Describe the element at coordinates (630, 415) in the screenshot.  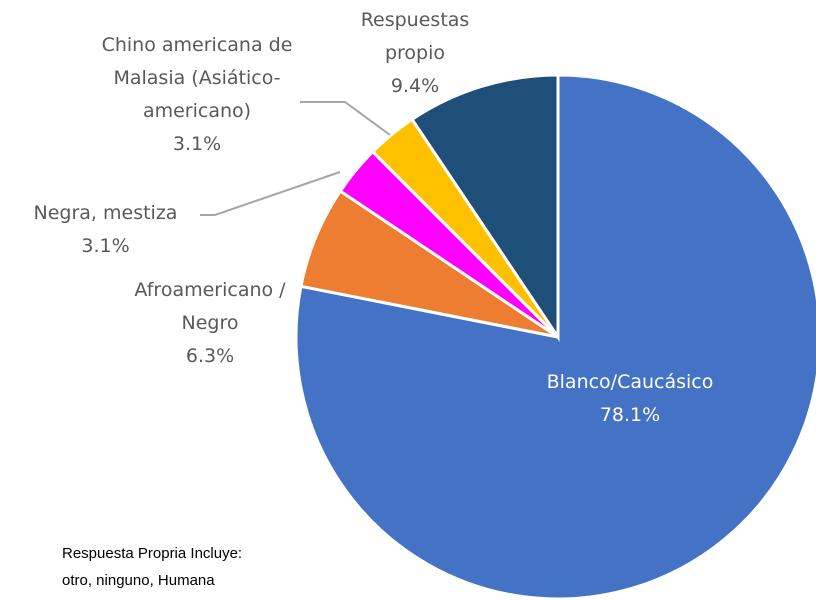
I see `label-value: 78.1%` at that location.